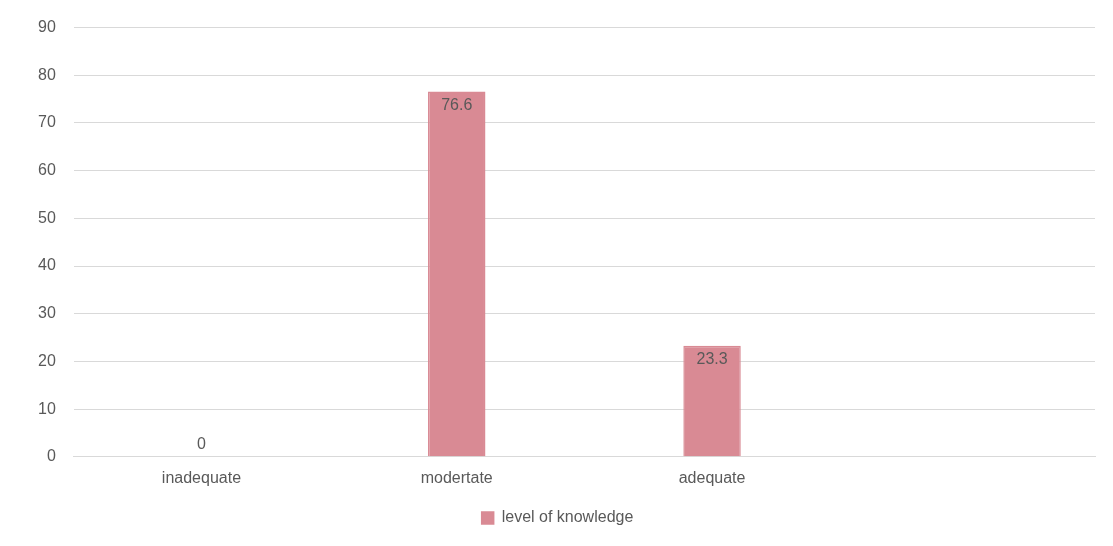 This screenshot has height=546, width=1113. What do you see at coordinates (47, 122) in the screenshot?
I see `y-tick-label: 70` at bounding box center [47, 122].